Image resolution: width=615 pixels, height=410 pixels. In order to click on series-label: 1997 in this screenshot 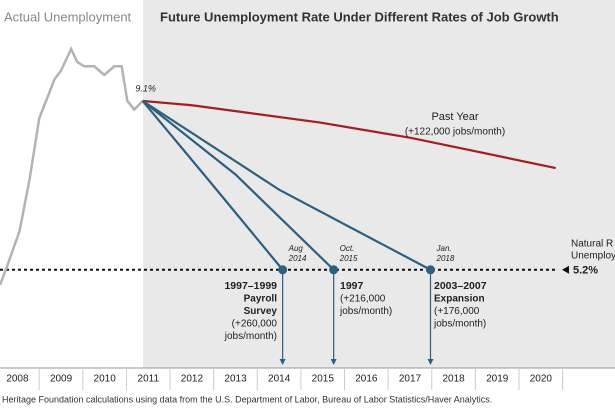, I will do `click(352, 286)`.